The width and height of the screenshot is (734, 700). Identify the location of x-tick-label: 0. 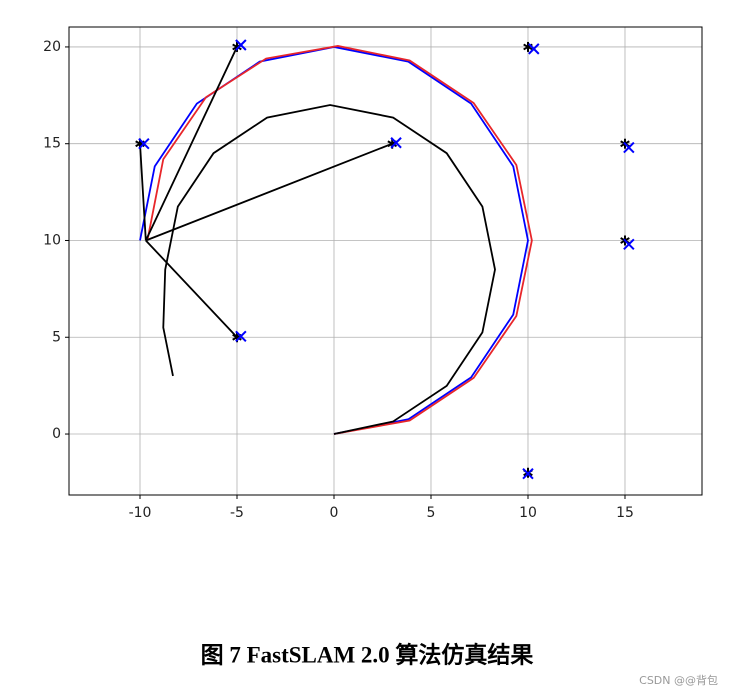
(334, 513).